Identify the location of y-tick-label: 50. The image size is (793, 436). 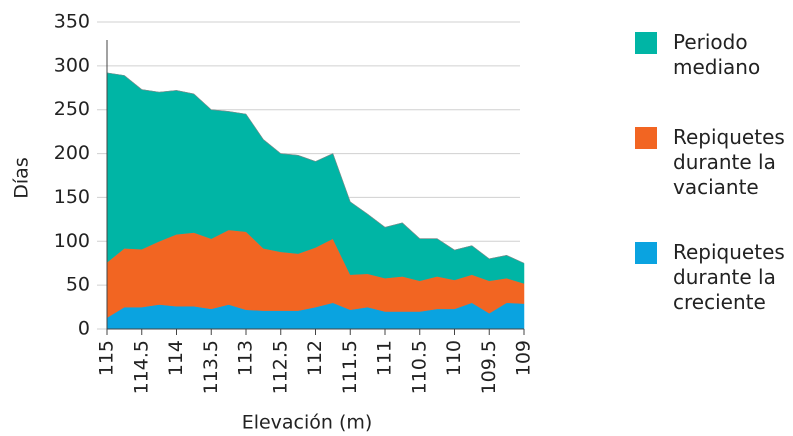
(78, 285).